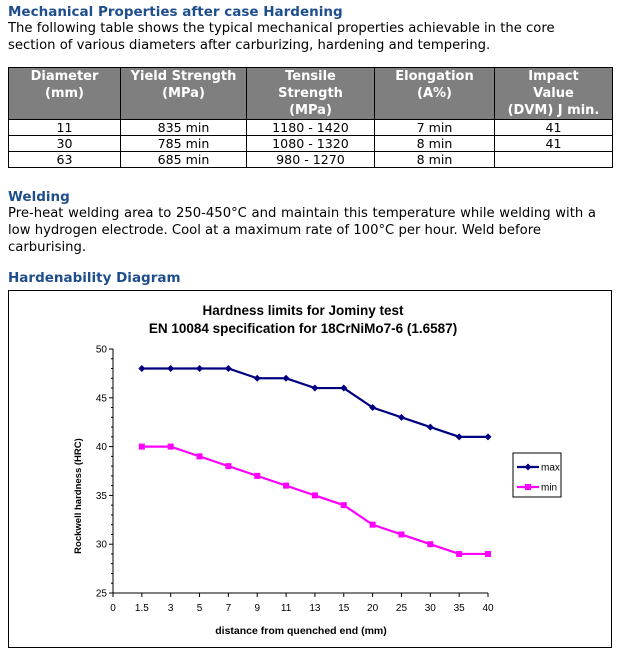 This screenshot has height=656, width=619. What do you see at coordinates (434, 127) in the screenshot?
I see `cell-elongation: 7 min` at bounding box center [434, 127].